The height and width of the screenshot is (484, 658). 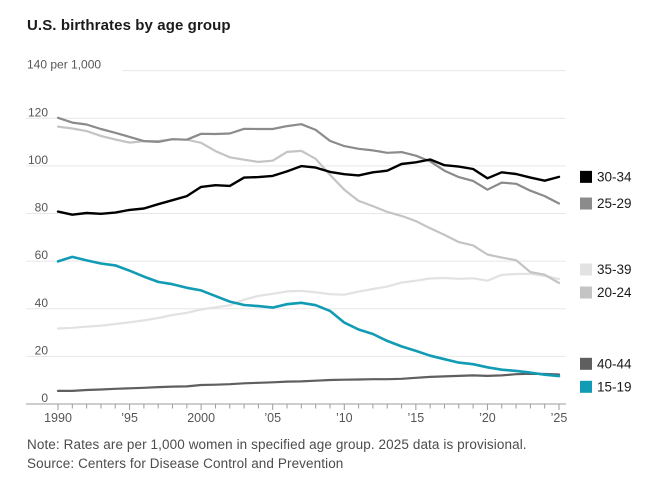 What do you see at coordinates (614, 363) in the screenshot?
I see `legend-label-40-44: 40-44` at bounding box center [614, 363].